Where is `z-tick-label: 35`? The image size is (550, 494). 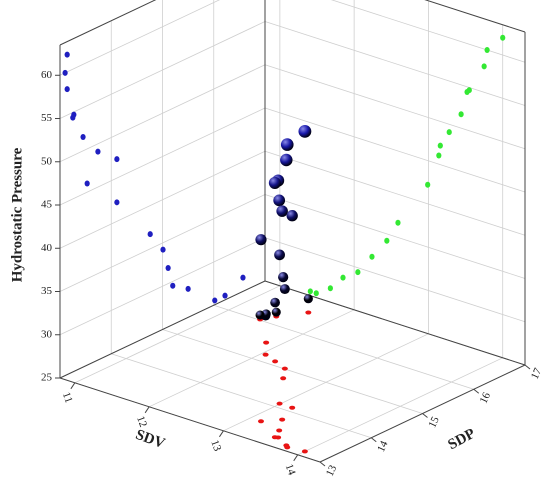 z-tick-label: 35 is located at coordinates (47, 291).